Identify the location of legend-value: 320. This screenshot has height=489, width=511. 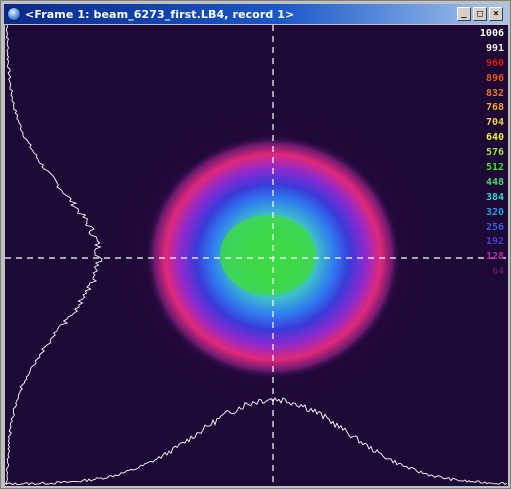
(494, 212).